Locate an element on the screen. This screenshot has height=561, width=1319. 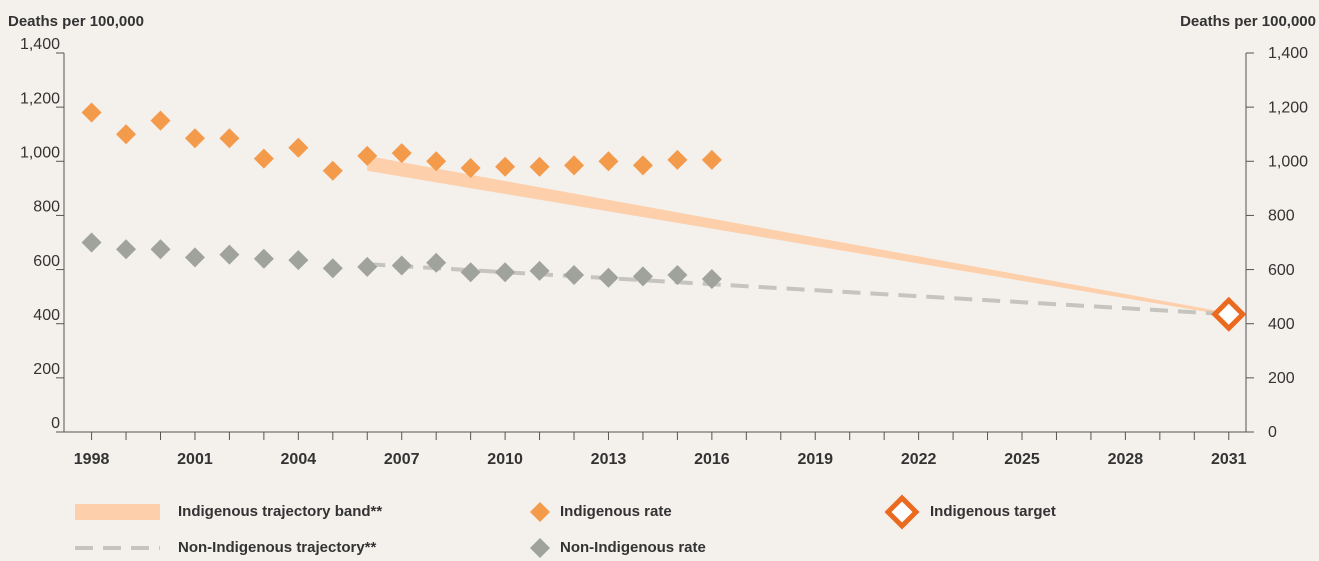
y2-tick-label: 1,200 is located at coordinates (1288, 107).